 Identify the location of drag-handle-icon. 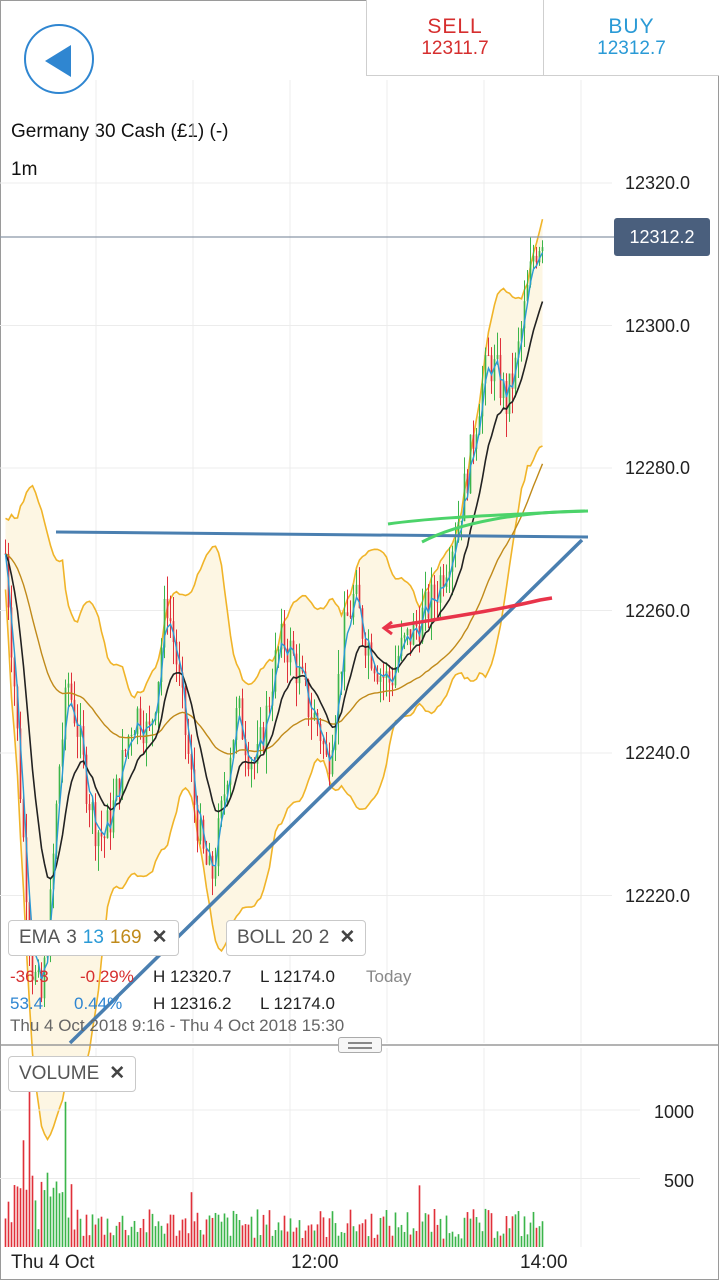
(360, 1045).